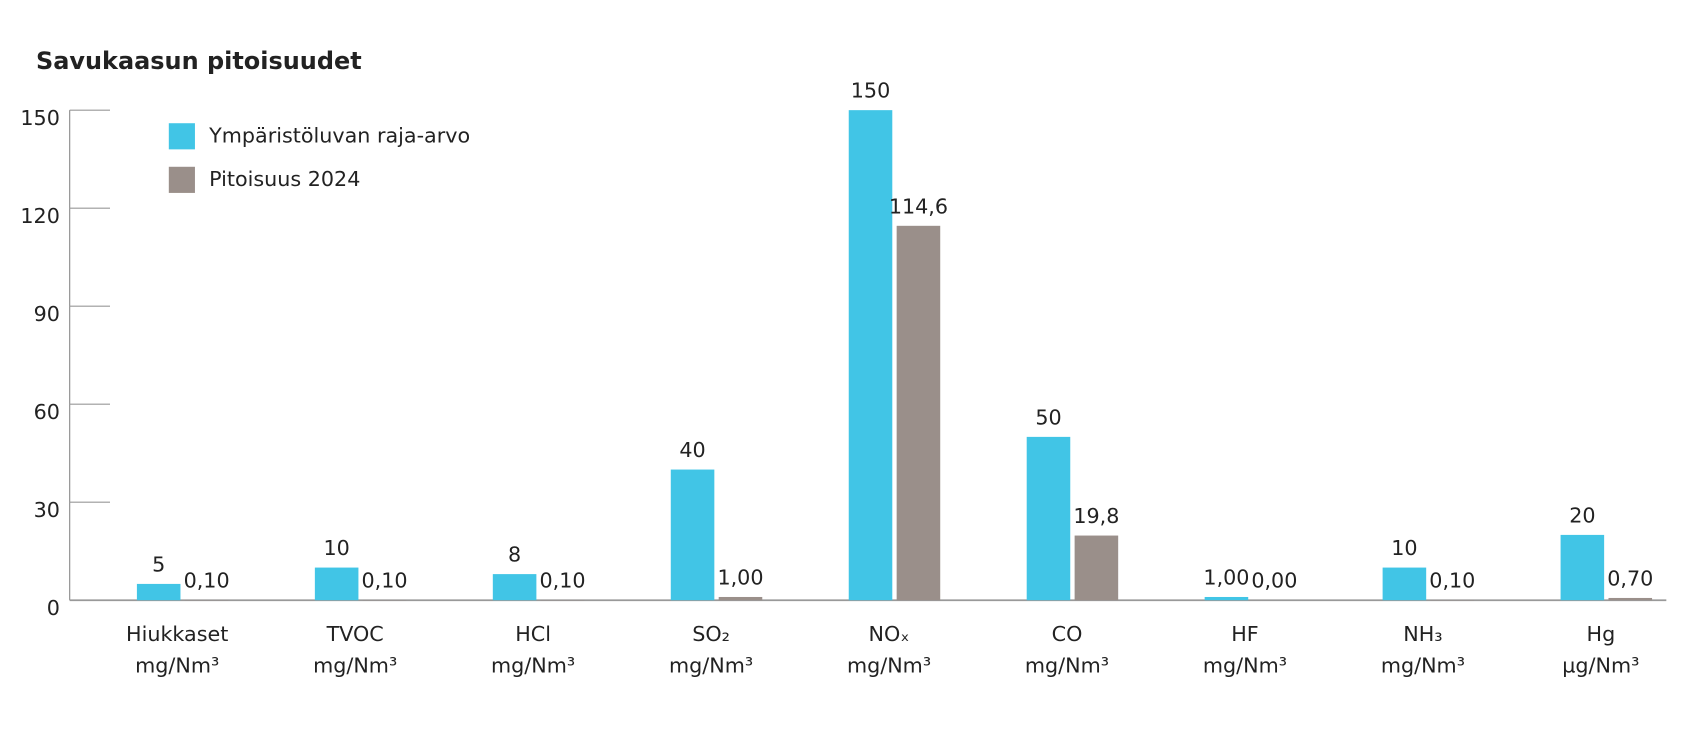  What do you see at coordinates (870, 91) in the screenshot?
I see `data-label: 150` at bounding box center [870, 91].